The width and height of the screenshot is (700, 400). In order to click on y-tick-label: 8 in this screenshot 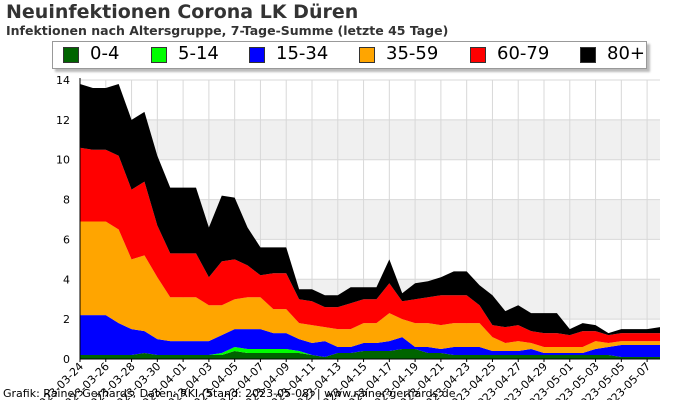, I will do `click(66, 200)`.